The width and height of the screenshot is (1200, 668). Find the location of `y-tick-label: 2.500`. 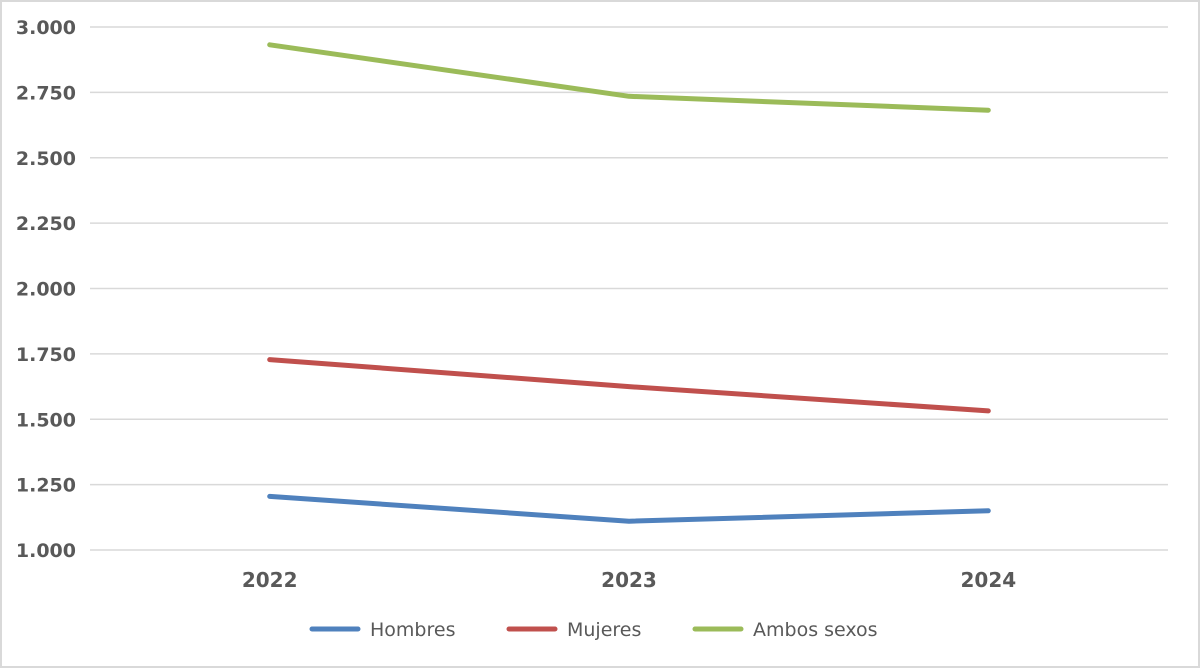

y-tick-label: 2.500 is located at coordinates (46, 159).